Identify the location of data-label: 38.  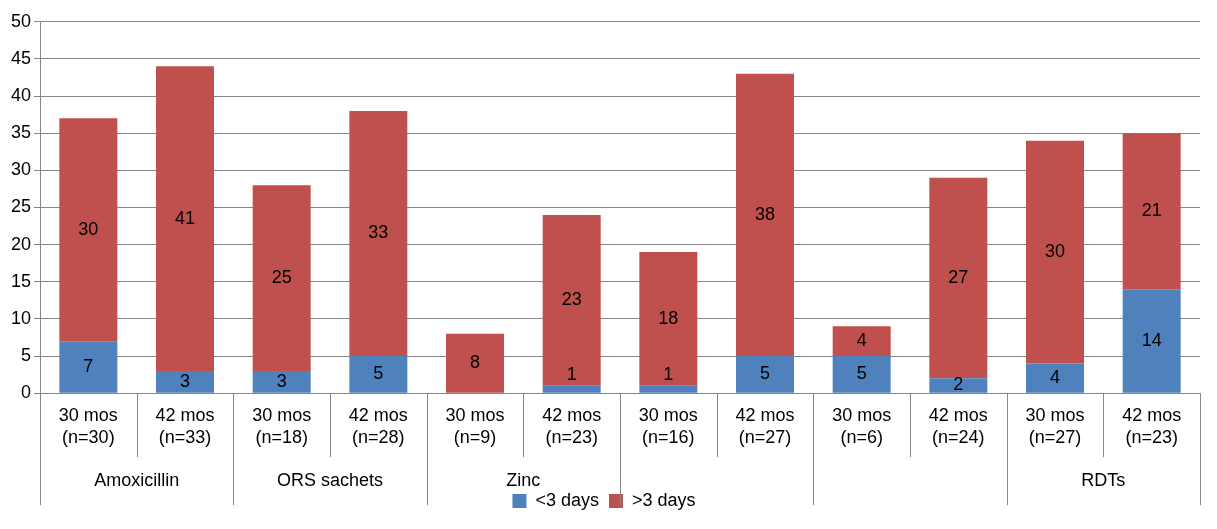
(765, 213).